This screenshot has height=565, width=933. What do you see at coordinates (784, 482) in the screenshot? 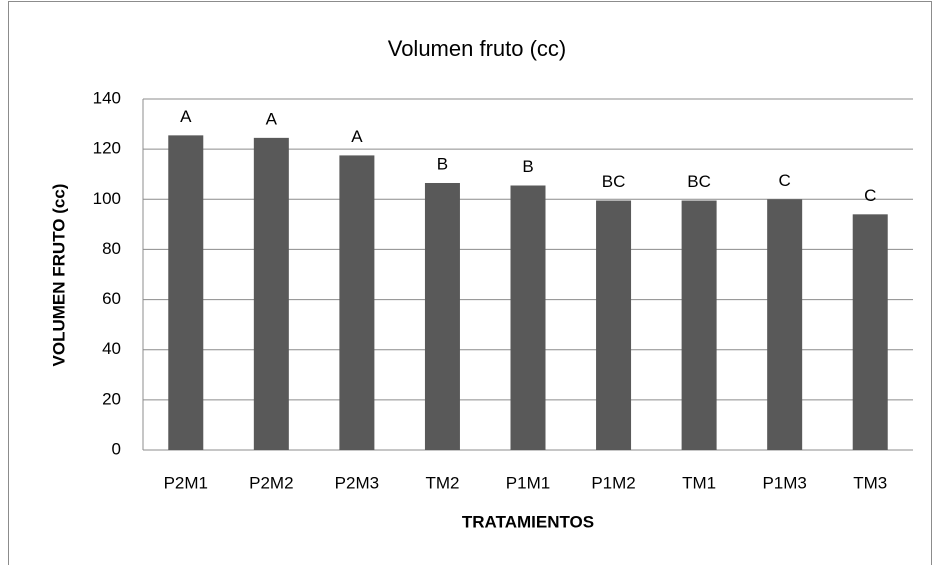
I see `x-tick-label: P1M3` at bounding box center [784, 482].